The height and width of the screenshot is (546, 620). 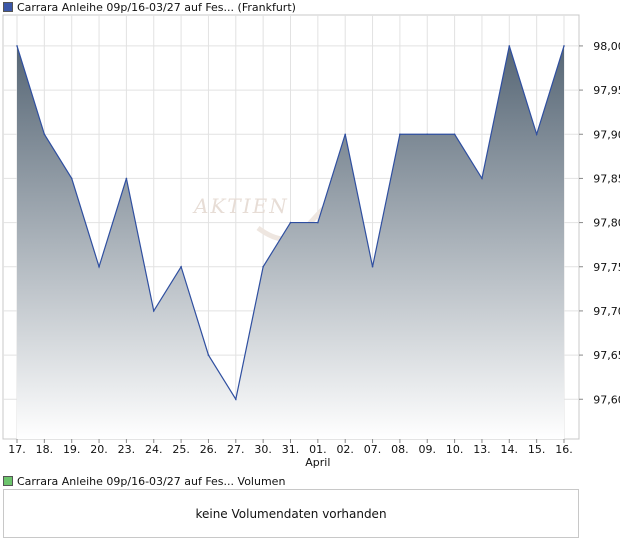 I want to click on x-tick-label: 08., so click(x=400, y=449).